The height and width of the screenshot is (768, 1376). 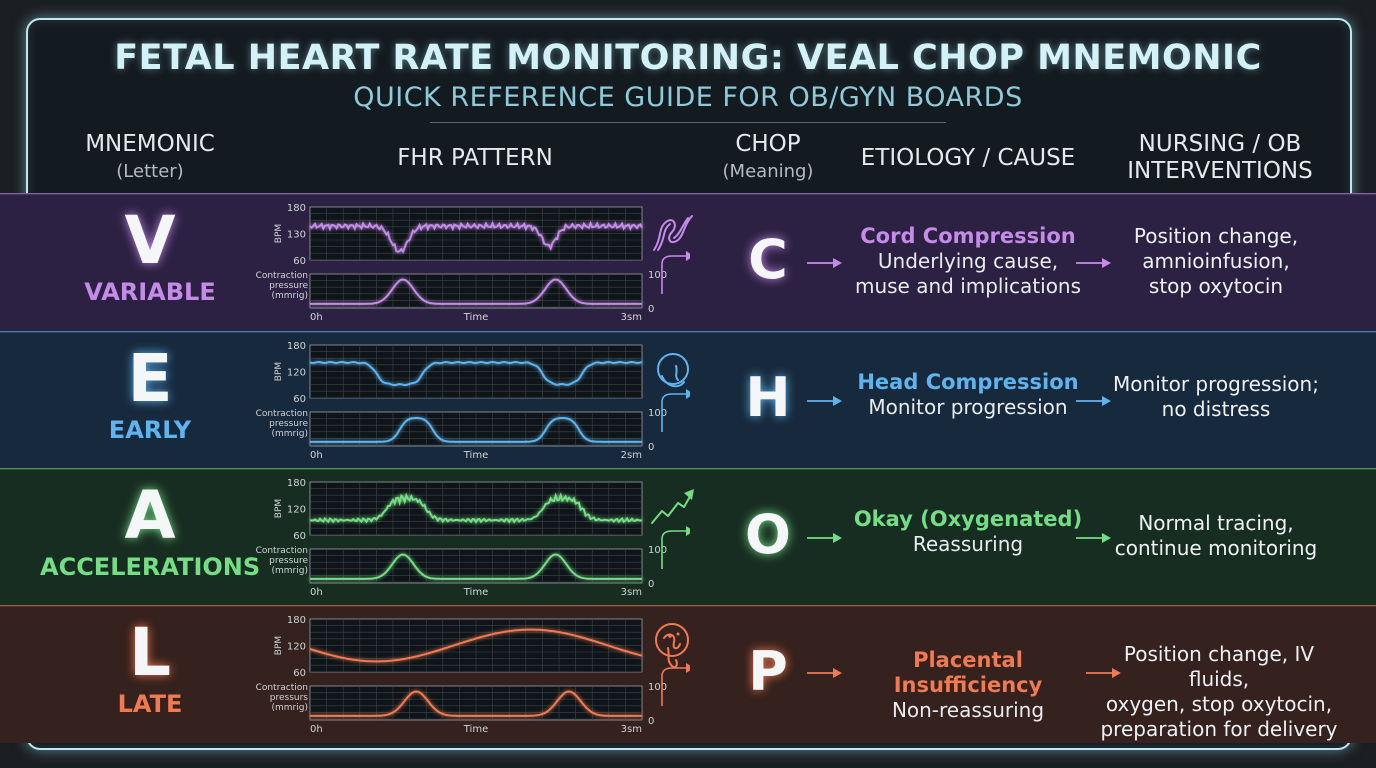 I want to click on header-nursing: NURSING / OB INTERVENTIONS, so click(x=1220, y=158).